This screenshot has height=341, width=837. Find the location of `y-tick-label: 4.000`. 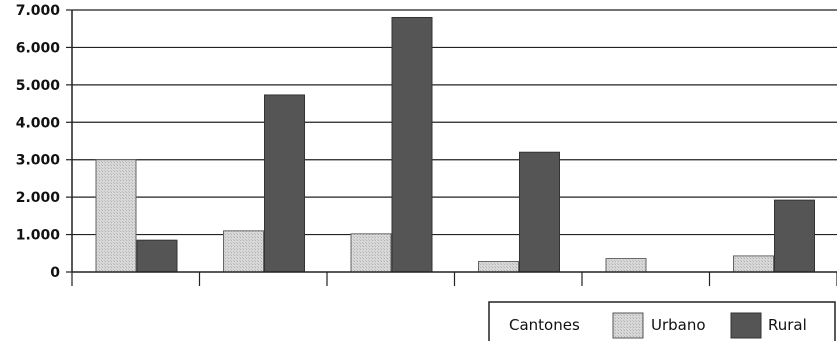

y-tick-label: 4.000 is located at coordinates (38, 123).